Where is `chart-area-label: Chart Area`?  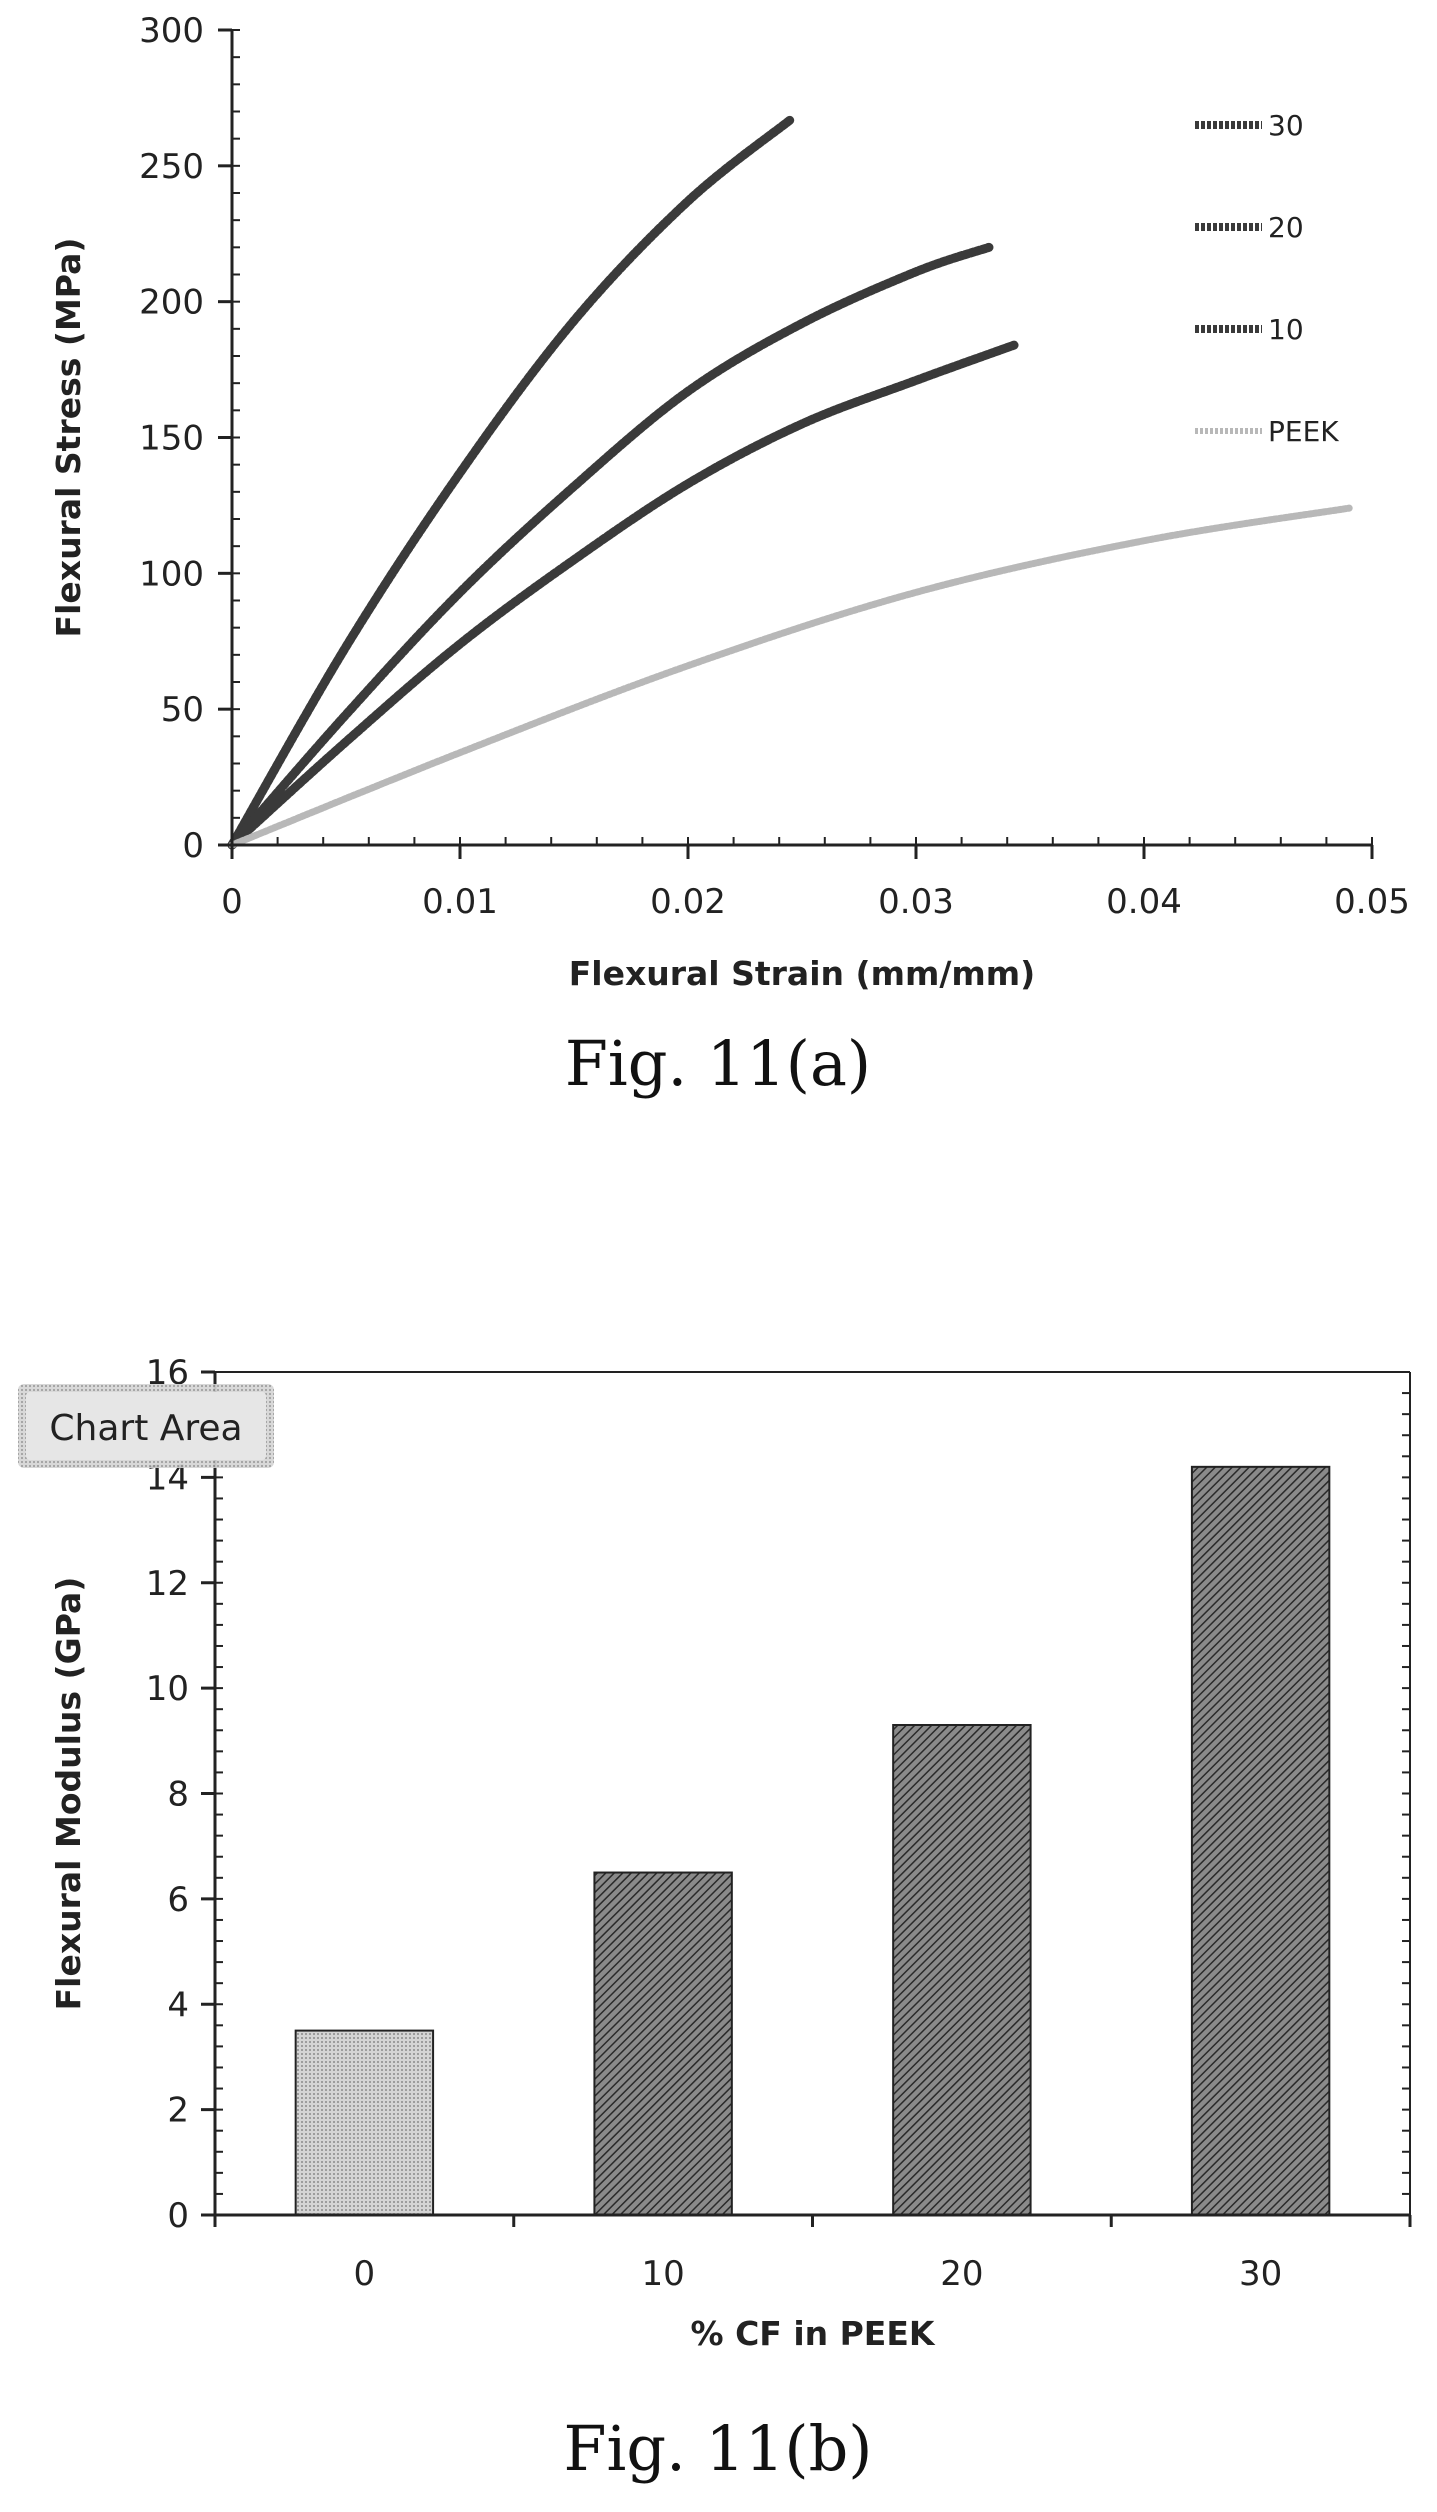
chart-area-label: Chart Area is located at coordinates (145, 1428).